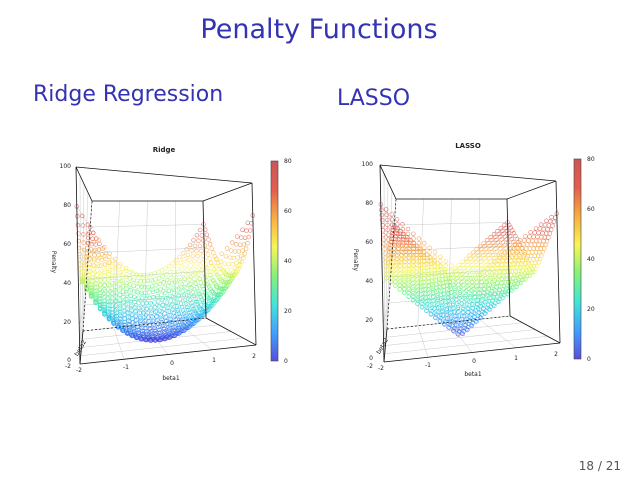 This screenshot has width=638, height=479. Describe the element at coordinates (80, 348) in the screenshot. I see `y-axis-label: beta2` at that location.